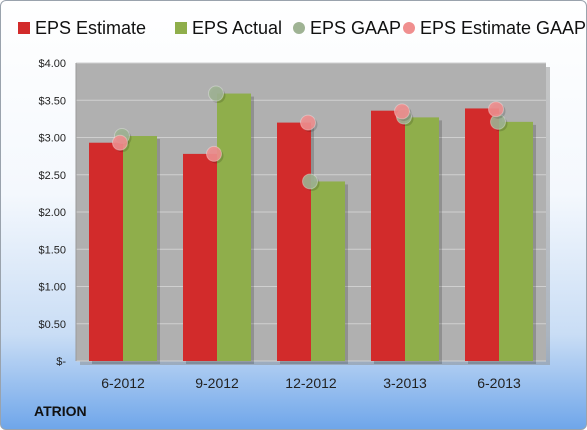 The width and height of the screenshot is (587, 430). I want to click on x-tick-label: 6-2013, so click(499, 383).